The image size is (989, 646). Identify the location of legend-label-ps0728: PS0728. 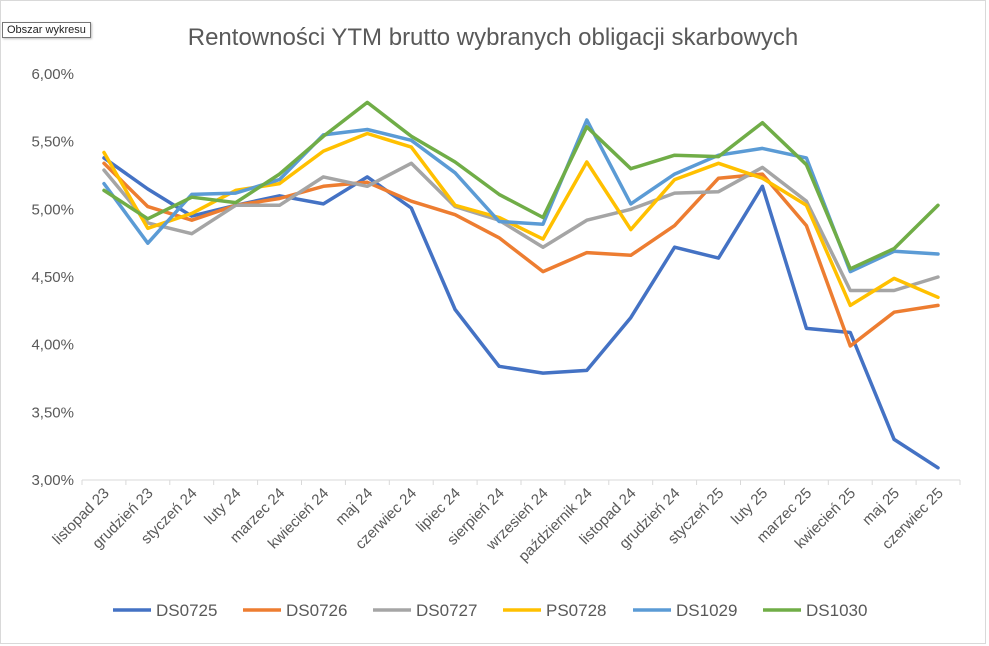
(576, 610).